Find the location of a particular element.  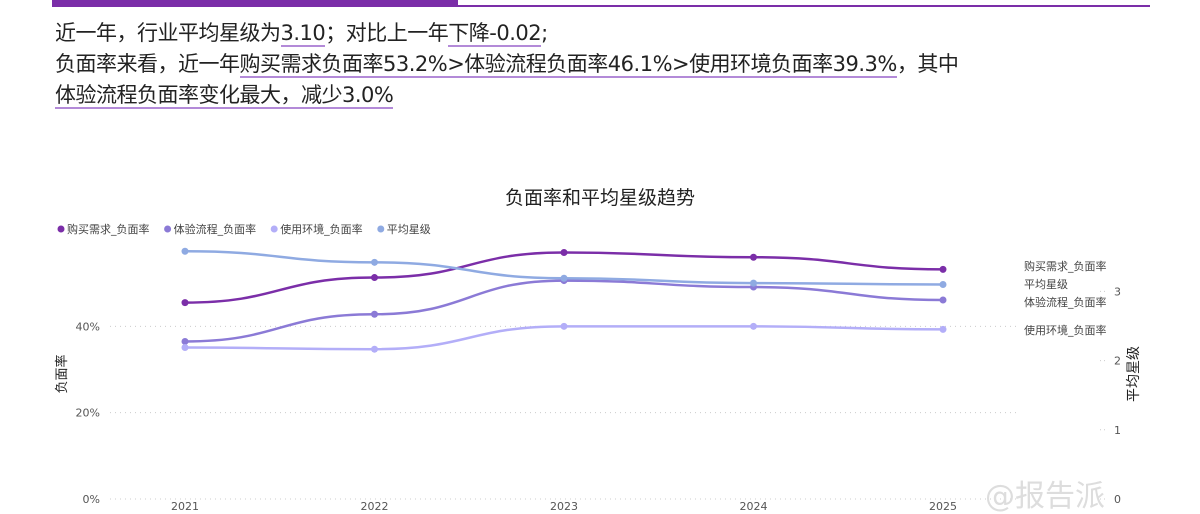

legend-label: 使用环境_负面率 is located at coordinates (321, 229).